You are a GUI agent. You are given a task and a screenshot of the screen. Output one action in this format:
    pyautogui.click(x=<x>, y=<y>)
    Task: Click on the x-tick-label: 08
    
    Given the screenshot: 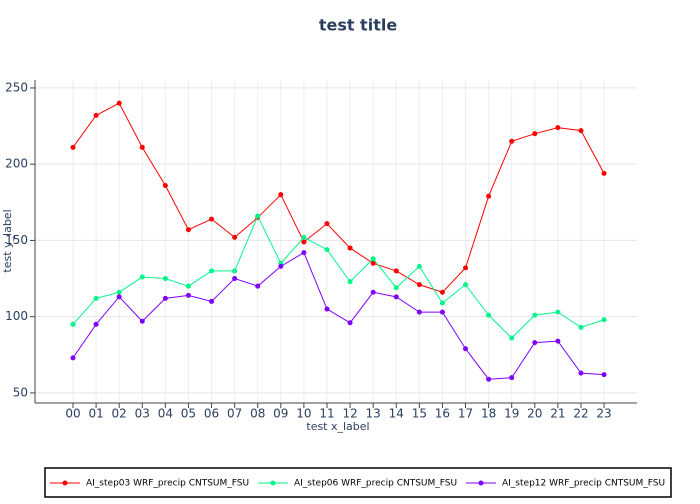 What is the action you would take?
    pyautogui.click(x=257, y=414)
    